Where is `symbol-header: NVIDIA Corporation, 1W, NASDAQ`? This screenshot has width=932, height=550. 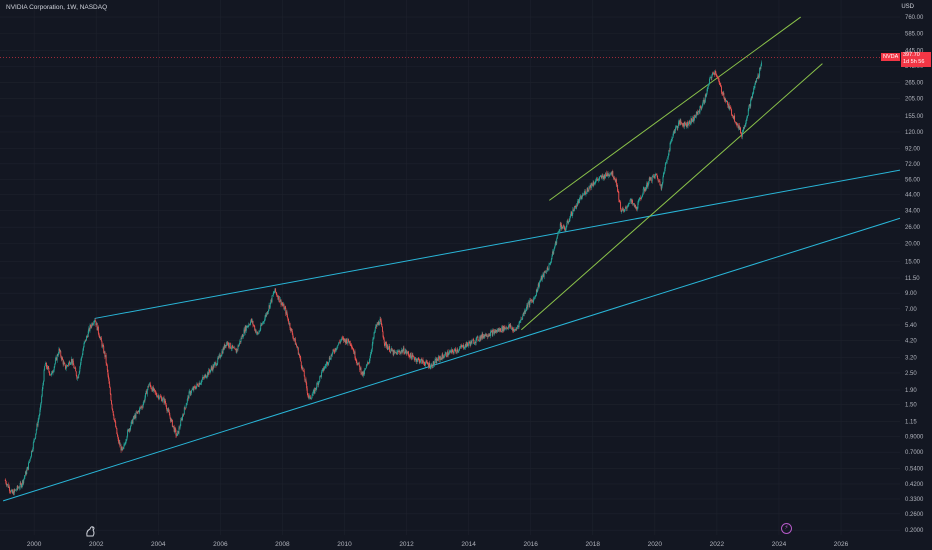
symbol-header: NVIDIA Corporation, 1W, NASDAQ is located at coordinates (57, 7).